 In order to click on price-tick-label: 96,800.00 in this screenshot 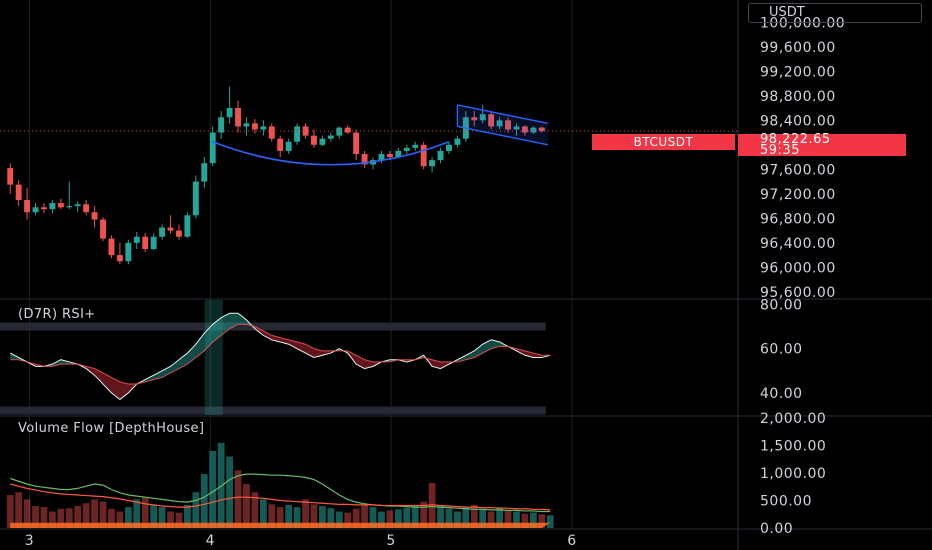, I will do `click(798, 219)`.